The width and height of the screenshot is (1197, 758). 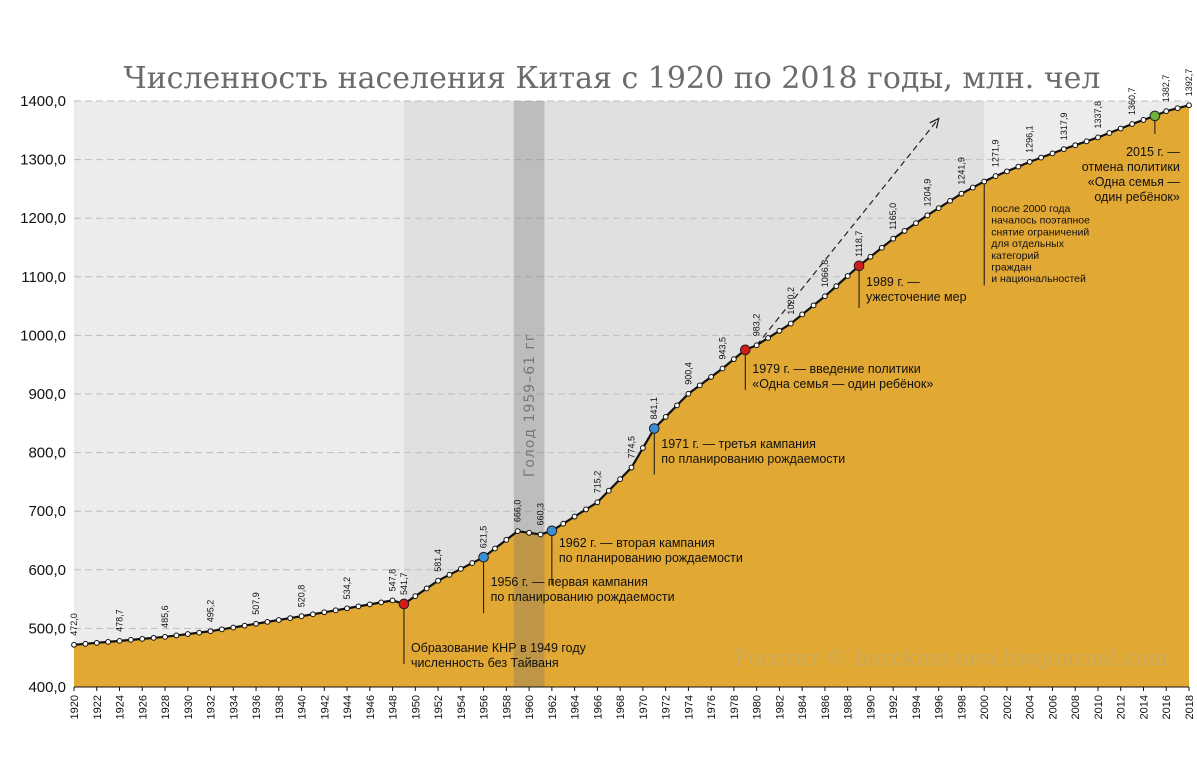 I want to click on annotation-text: отмена политики, so click(x=1131, y=167).